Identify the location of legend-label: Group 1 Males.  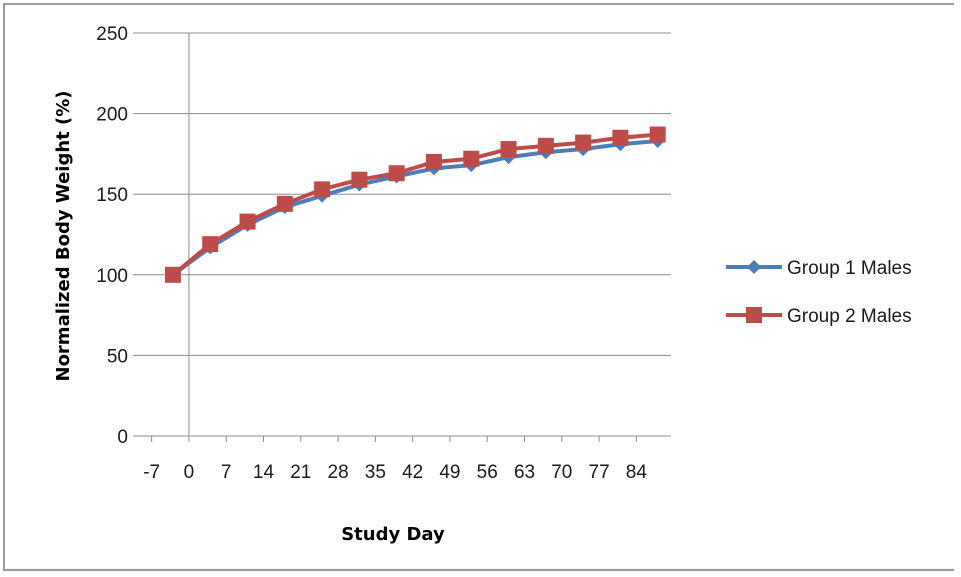
(849, 268).